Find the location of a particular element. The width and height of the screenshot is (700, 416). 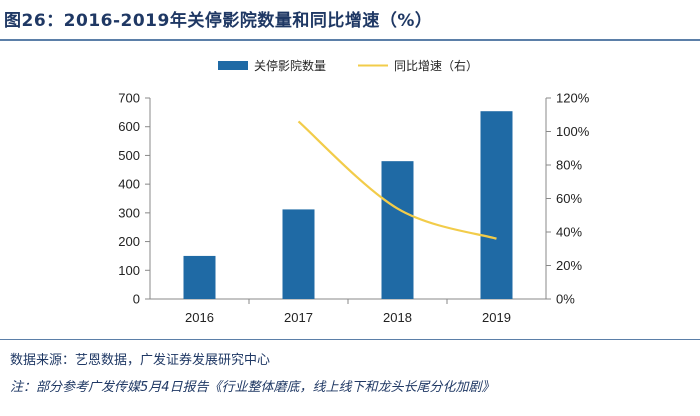

bar-2017 is located at coordinates (298, 254).